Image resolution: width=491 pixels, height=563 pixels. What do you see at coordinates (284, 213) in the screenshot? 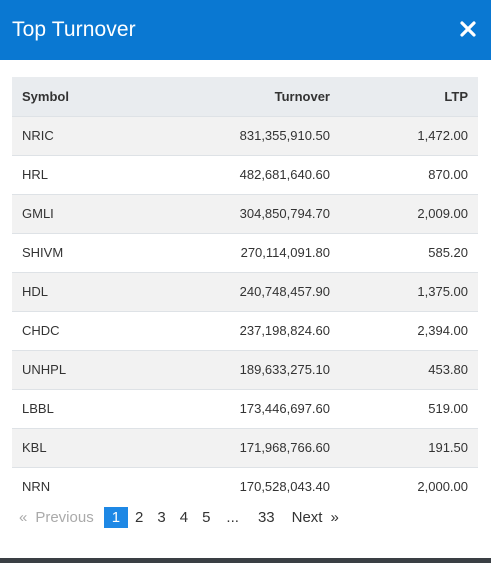
I see `cell-turnover: 304,850,794.70` at bounding box center [284, 213].